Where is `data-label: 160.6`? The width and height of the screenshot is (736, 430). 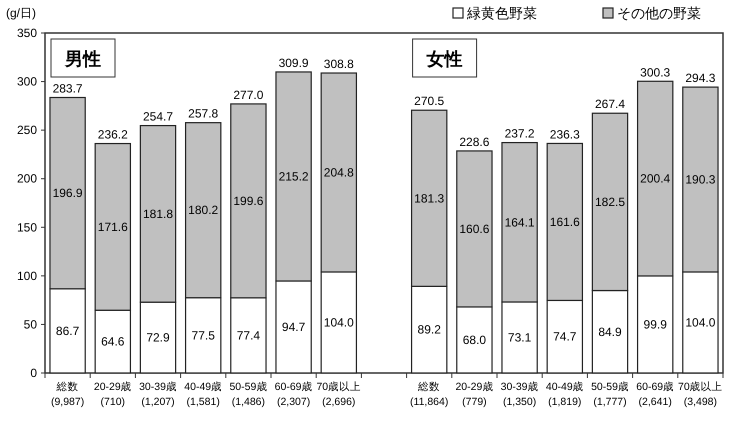 data-label: 160.6 is located at coordinates (474, 229).